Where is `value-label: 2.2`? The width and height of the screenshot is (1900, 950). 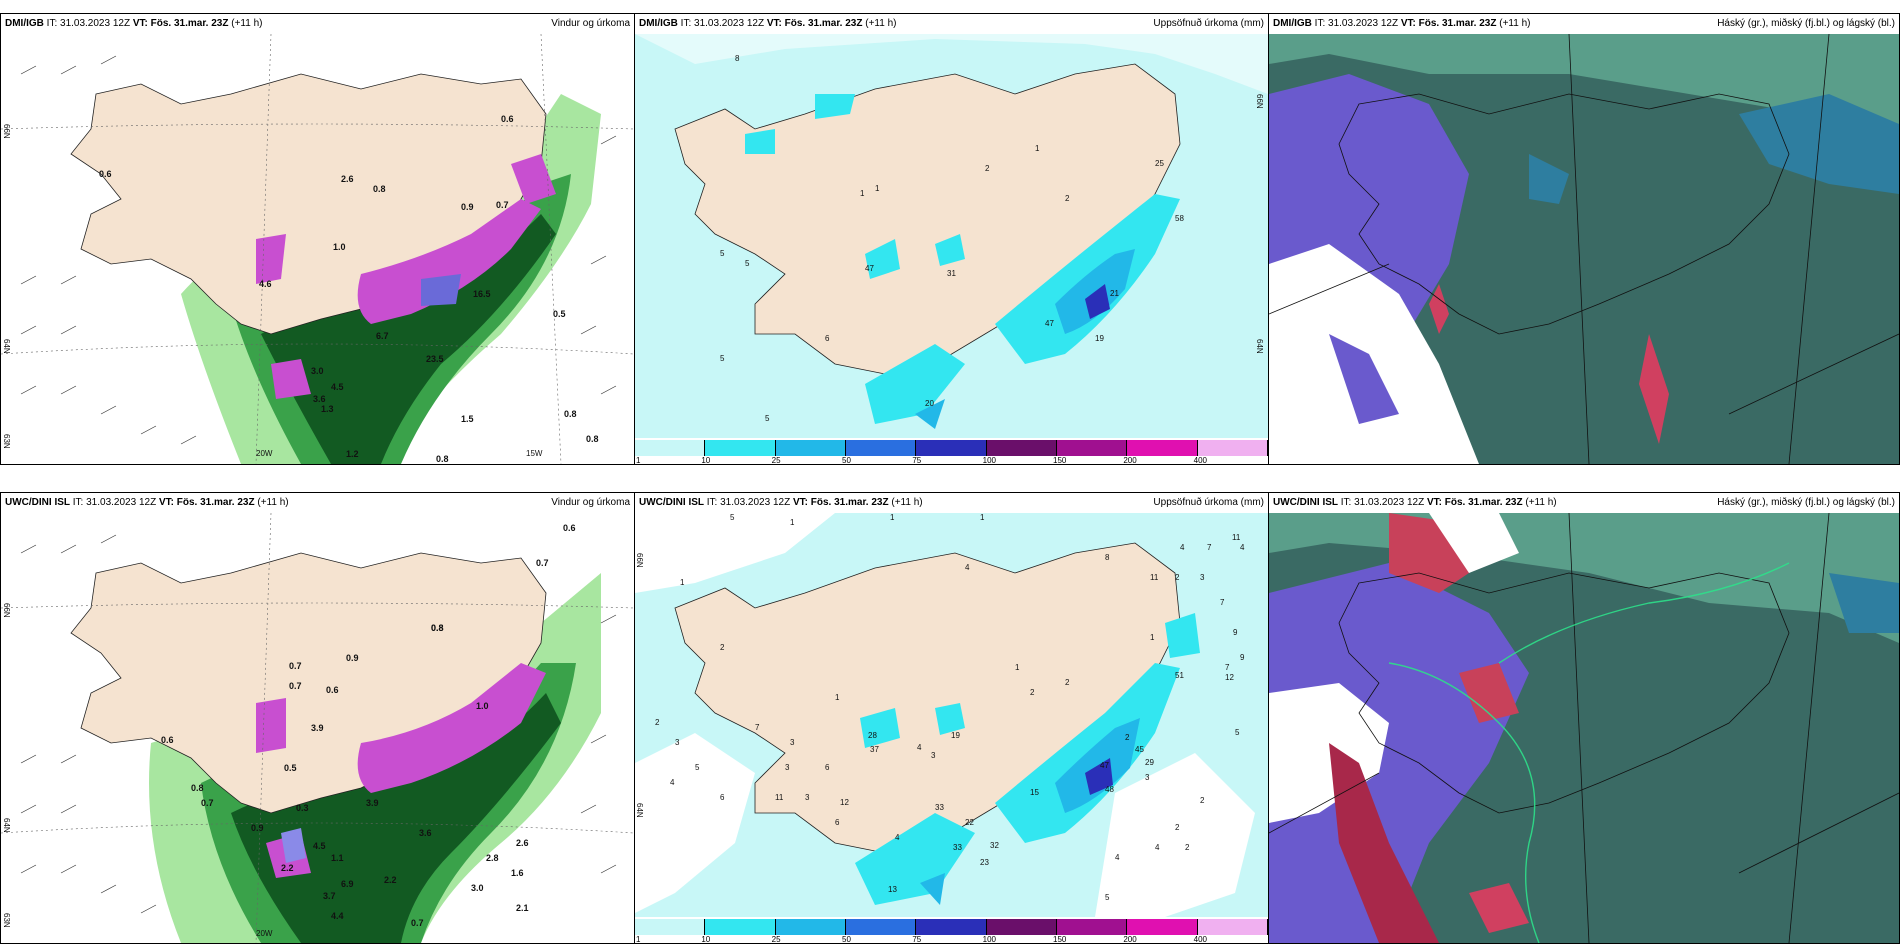 value-label: 2.2 is located at coordinates (287, 868).